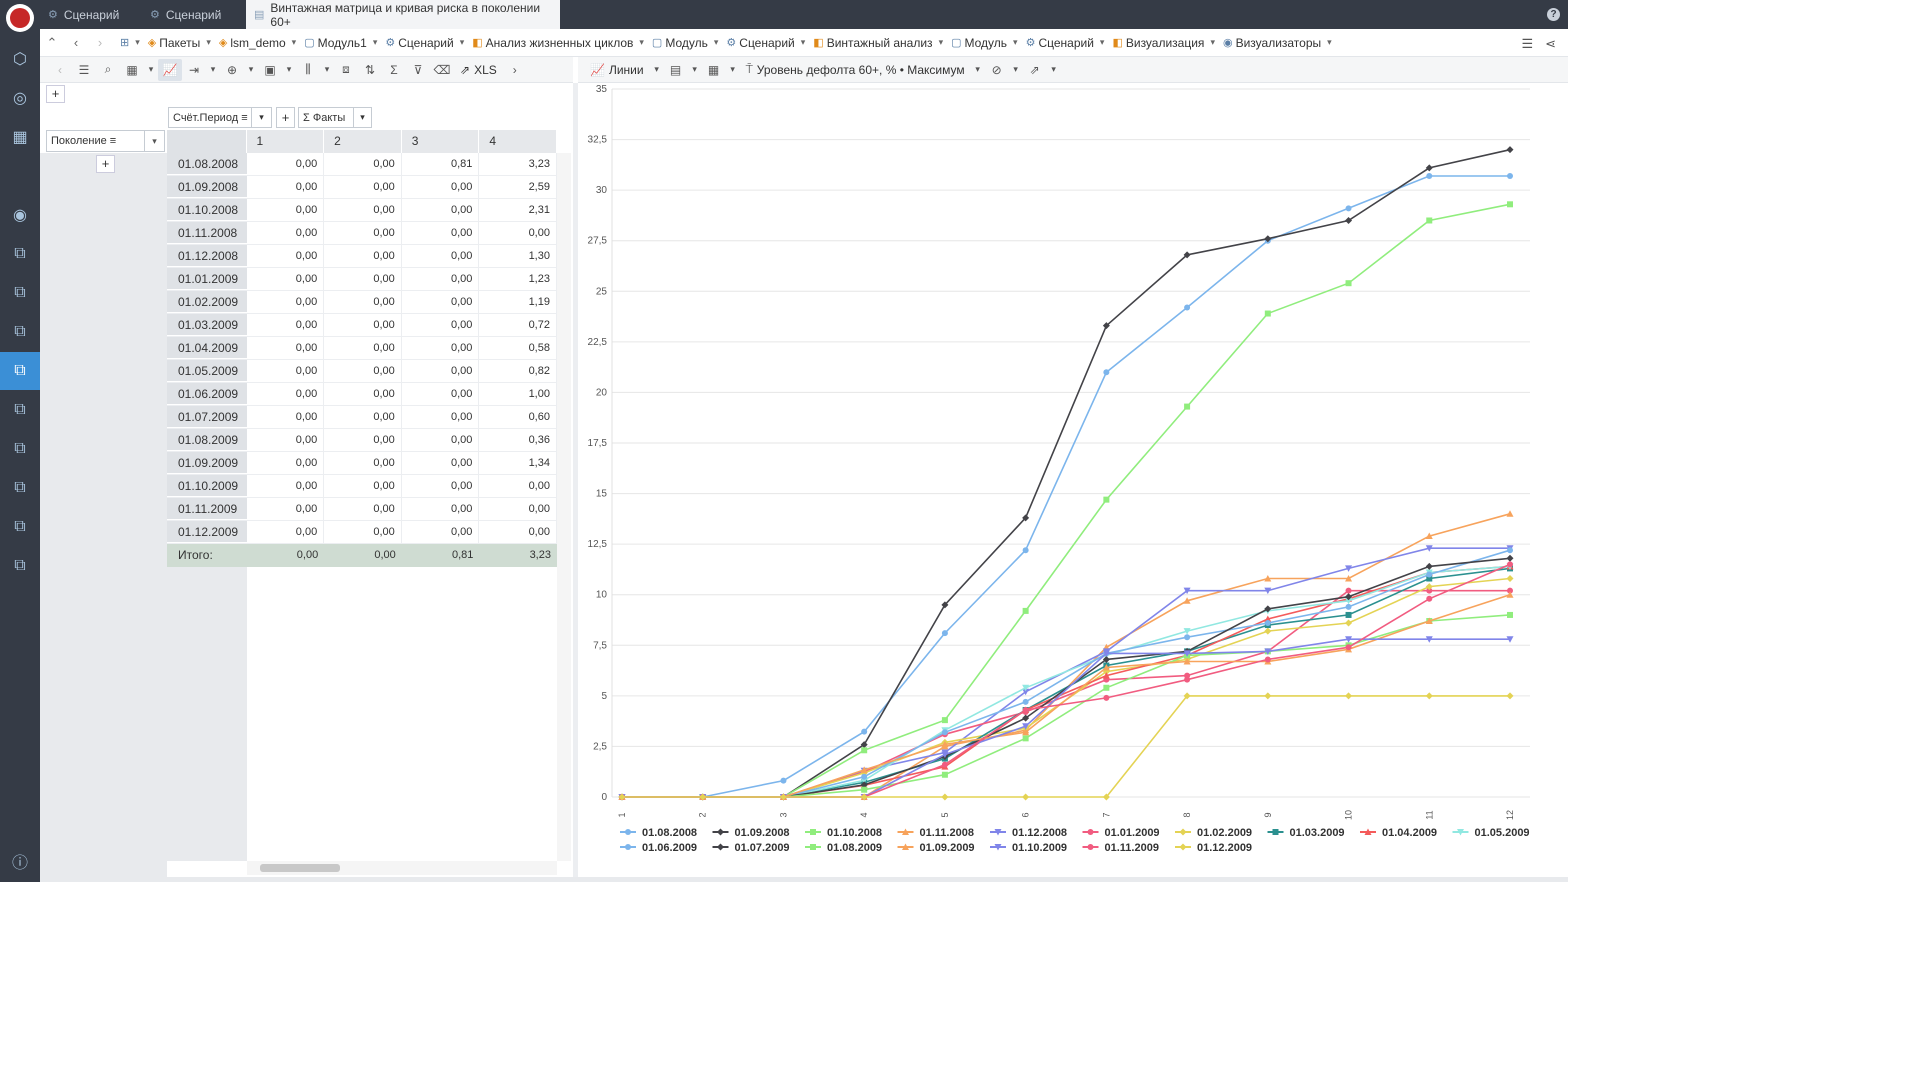 The image size is (1920, 1080). Describe the element at coordinates (20, 98) in the screenshot. I see `compass-icon: ◎` at that location.